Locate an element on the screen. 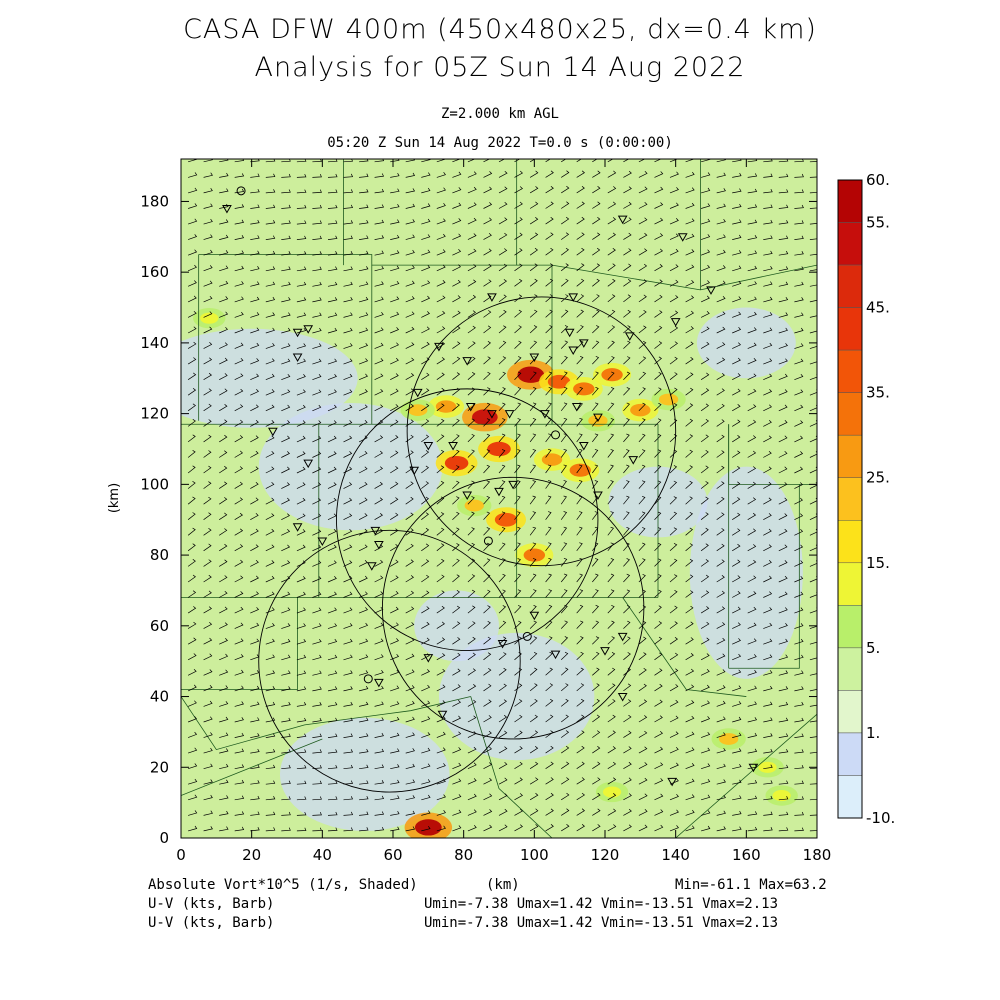 Image resolution: width=1000 pixels, height=1000 pixels. colorbar-bin is located at coordinates (850, 754).